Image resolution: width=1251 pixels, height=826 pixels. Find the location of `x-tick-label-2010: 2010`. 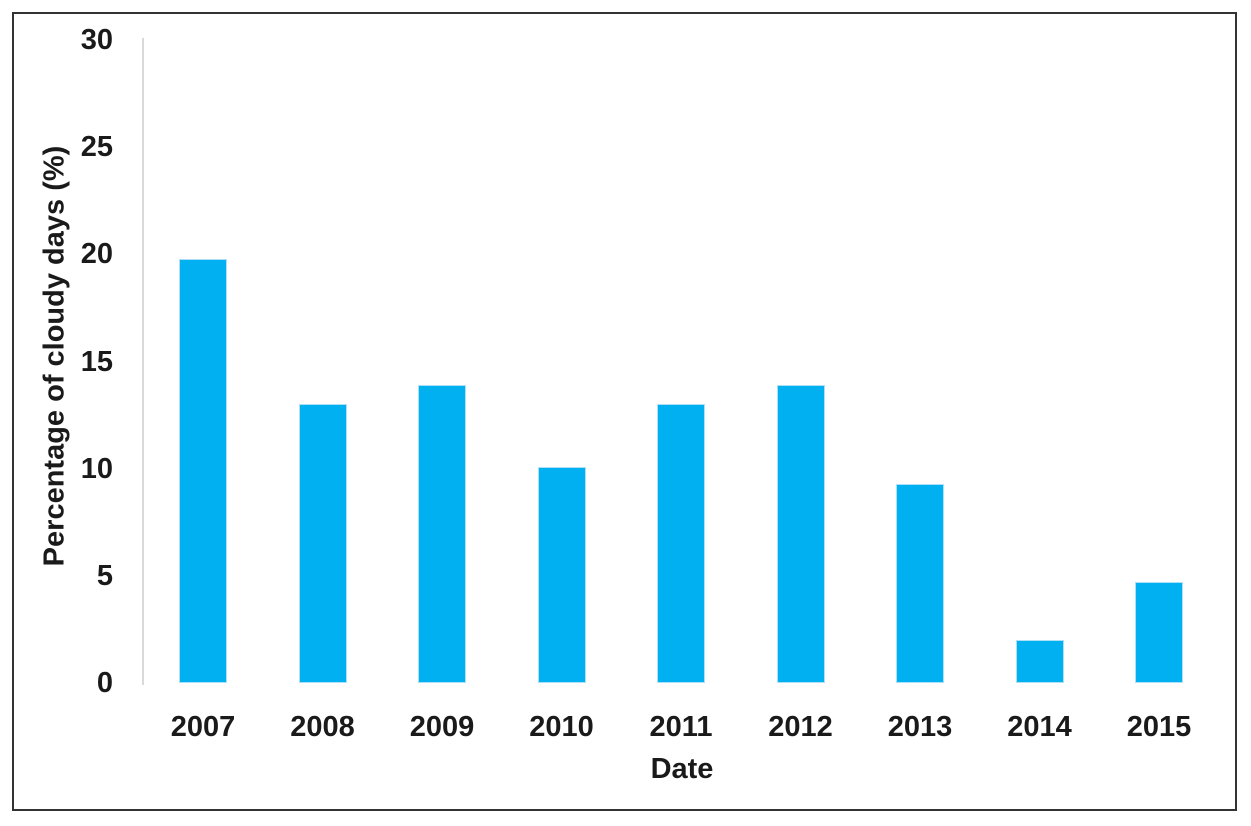

x-tick-label-2010: 2010 is located at coordinates (561, 727).